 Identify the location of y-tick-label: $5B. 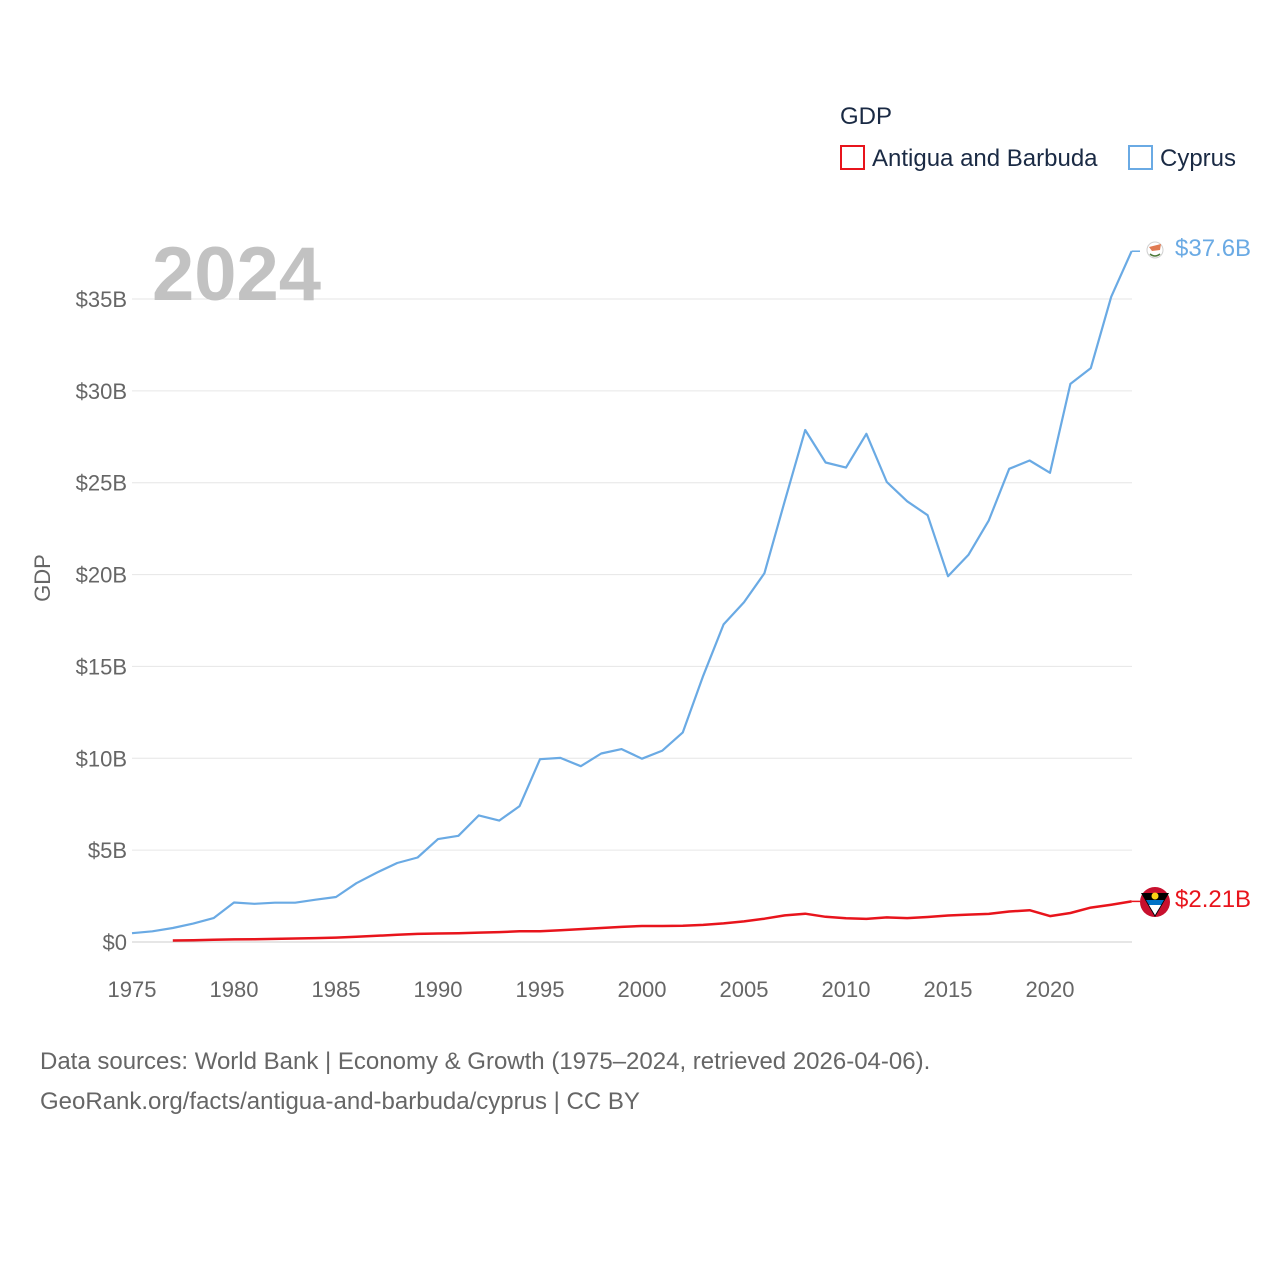
(107, 850).